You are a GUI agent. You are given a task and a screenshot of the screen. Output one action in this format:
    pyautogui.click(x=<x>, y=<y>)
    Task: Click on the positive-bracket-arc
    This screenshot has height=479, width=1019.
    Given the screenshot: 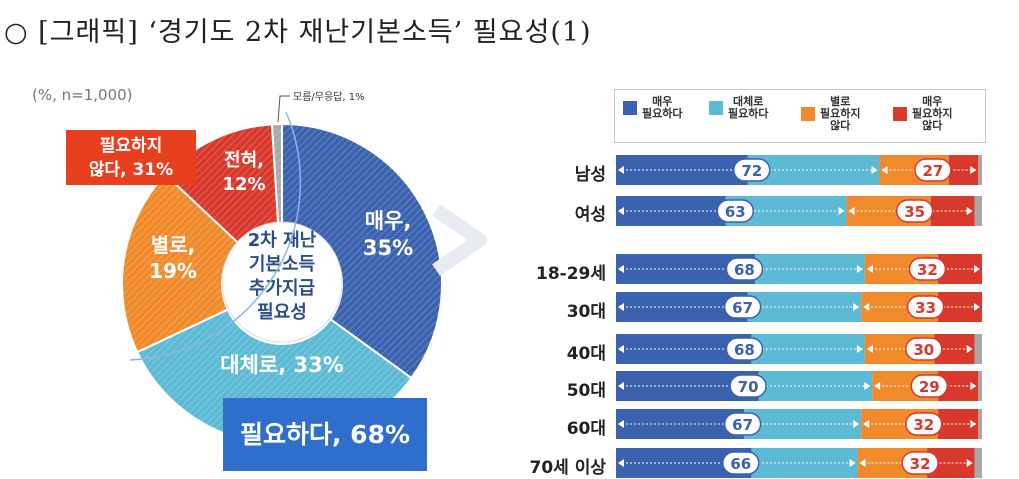 What is the action you would take?
    pyautogui.click(x=215, y=236)
    